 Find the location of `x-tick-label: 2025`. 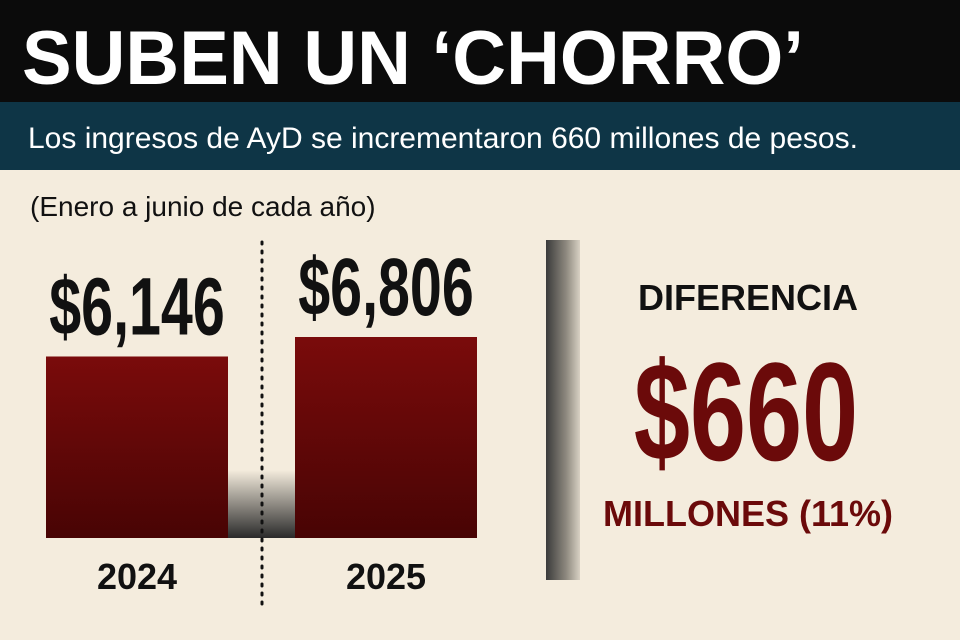

x-tick-label: 2025 is located at coordinates (386, 576).